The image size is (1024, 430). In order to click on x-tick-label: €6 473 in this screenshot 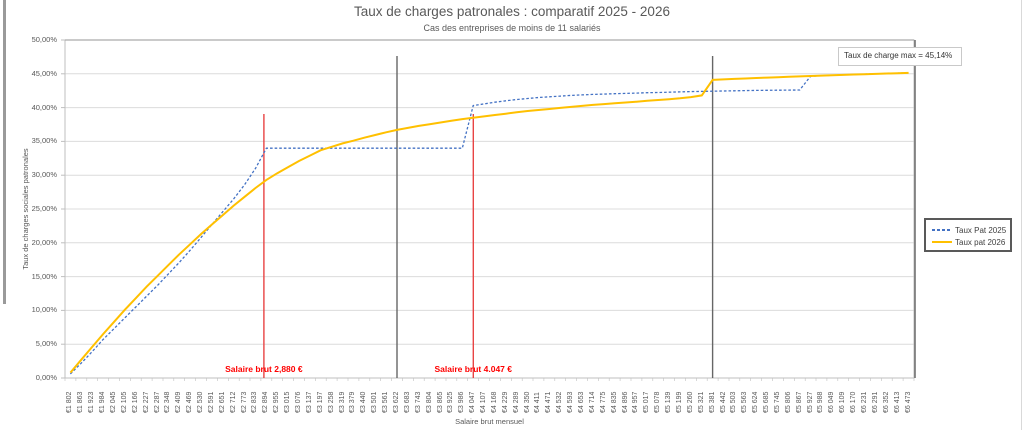, I will do `click(908, 402)`.